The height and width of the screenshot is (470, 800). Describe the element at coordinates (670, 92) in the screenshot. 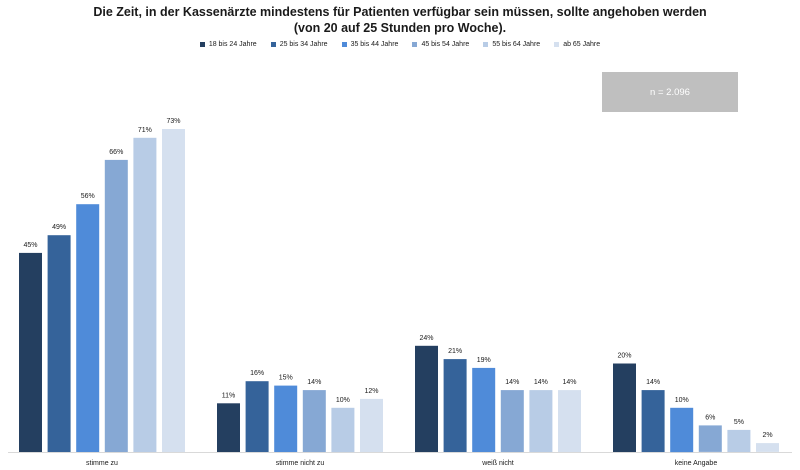

I see `sample-size-box: n = 2.096` at that location.